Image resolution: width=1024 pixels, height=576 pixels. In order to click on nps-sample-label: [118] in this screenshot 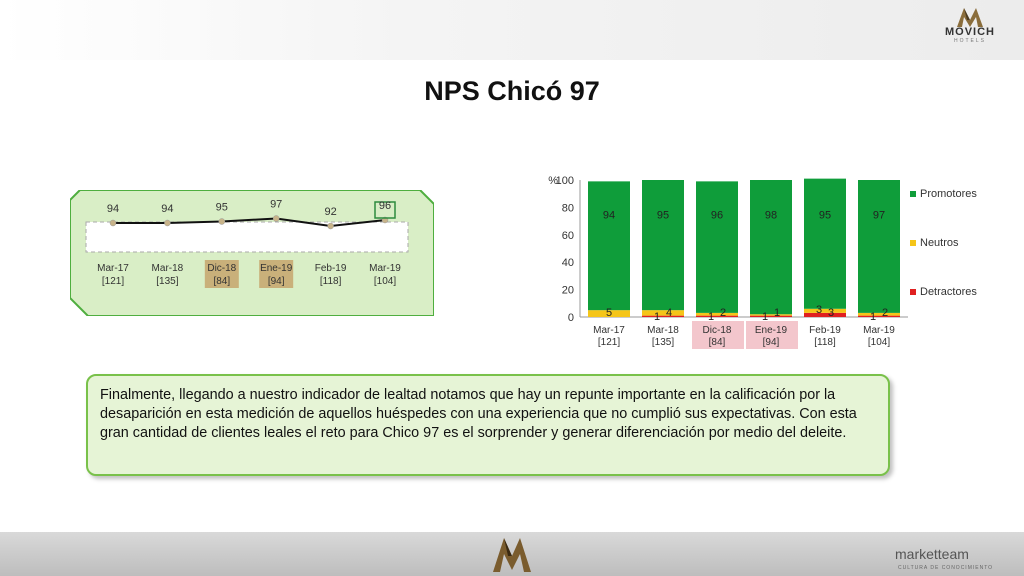, I will do `click(331, 281)`.